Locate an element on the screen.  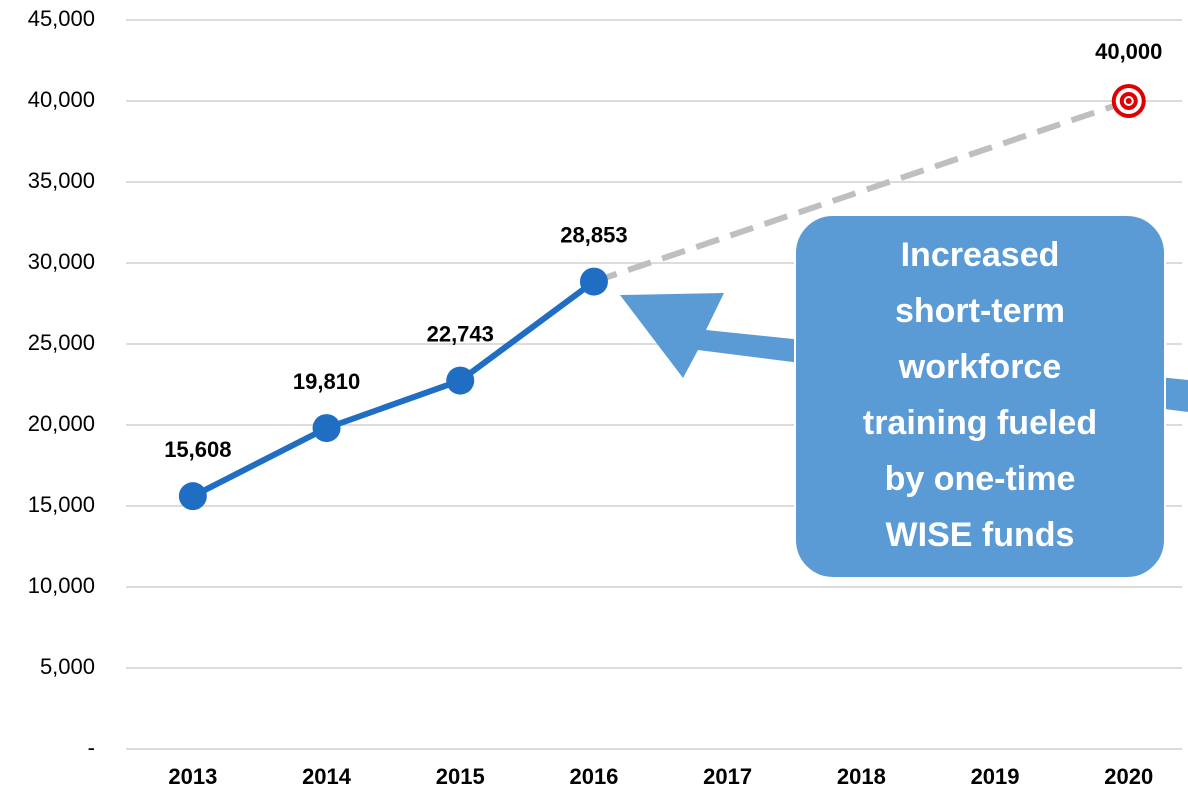
x-tick-label: 2019 is located at coordinates (995, 776).